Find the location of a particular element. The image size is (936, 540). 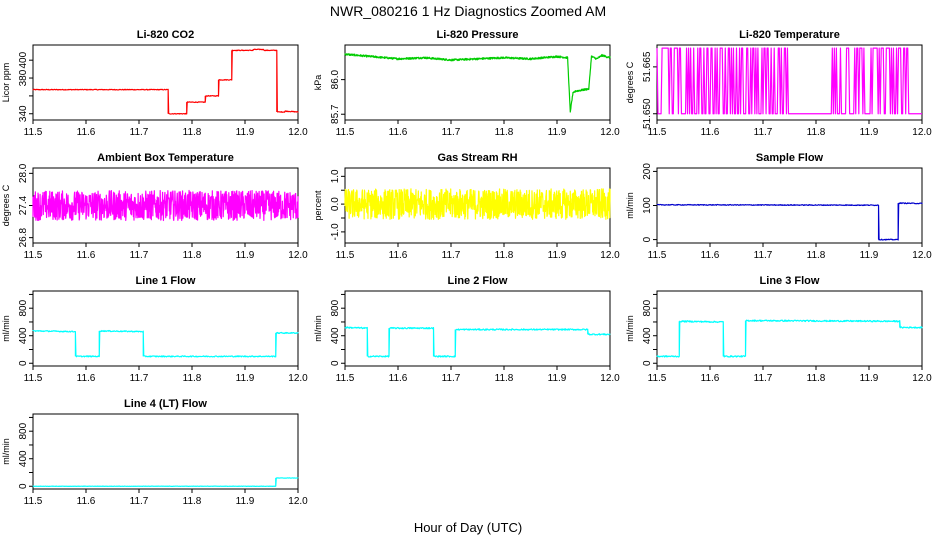

line4-flow-plot-frame is located at coordinates (165, 451).